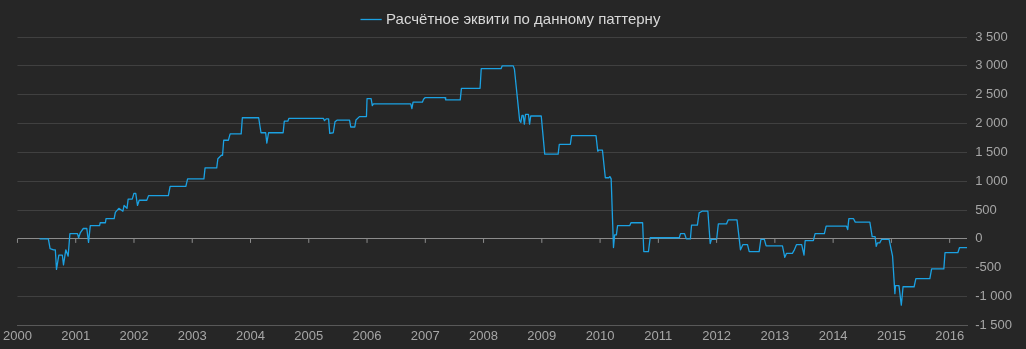 Image resolution: width=1026 pixels, height=349 pixels. Describe the element at coordinates (991, 151) in the screenshot. I see `y-tick-label: 1 500` at that location.